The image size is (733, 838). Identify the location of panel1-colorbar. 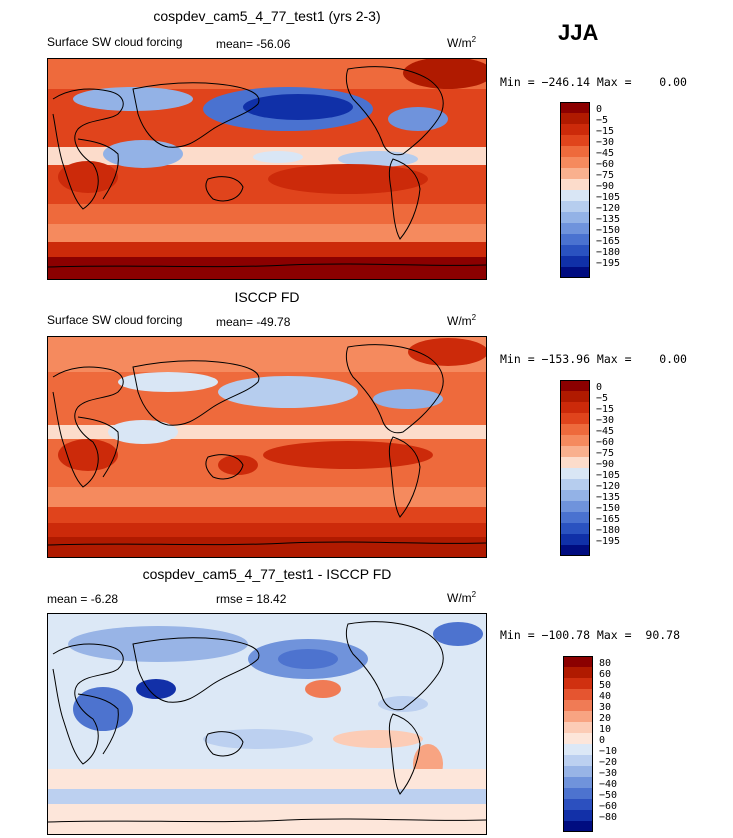
(575, 190).